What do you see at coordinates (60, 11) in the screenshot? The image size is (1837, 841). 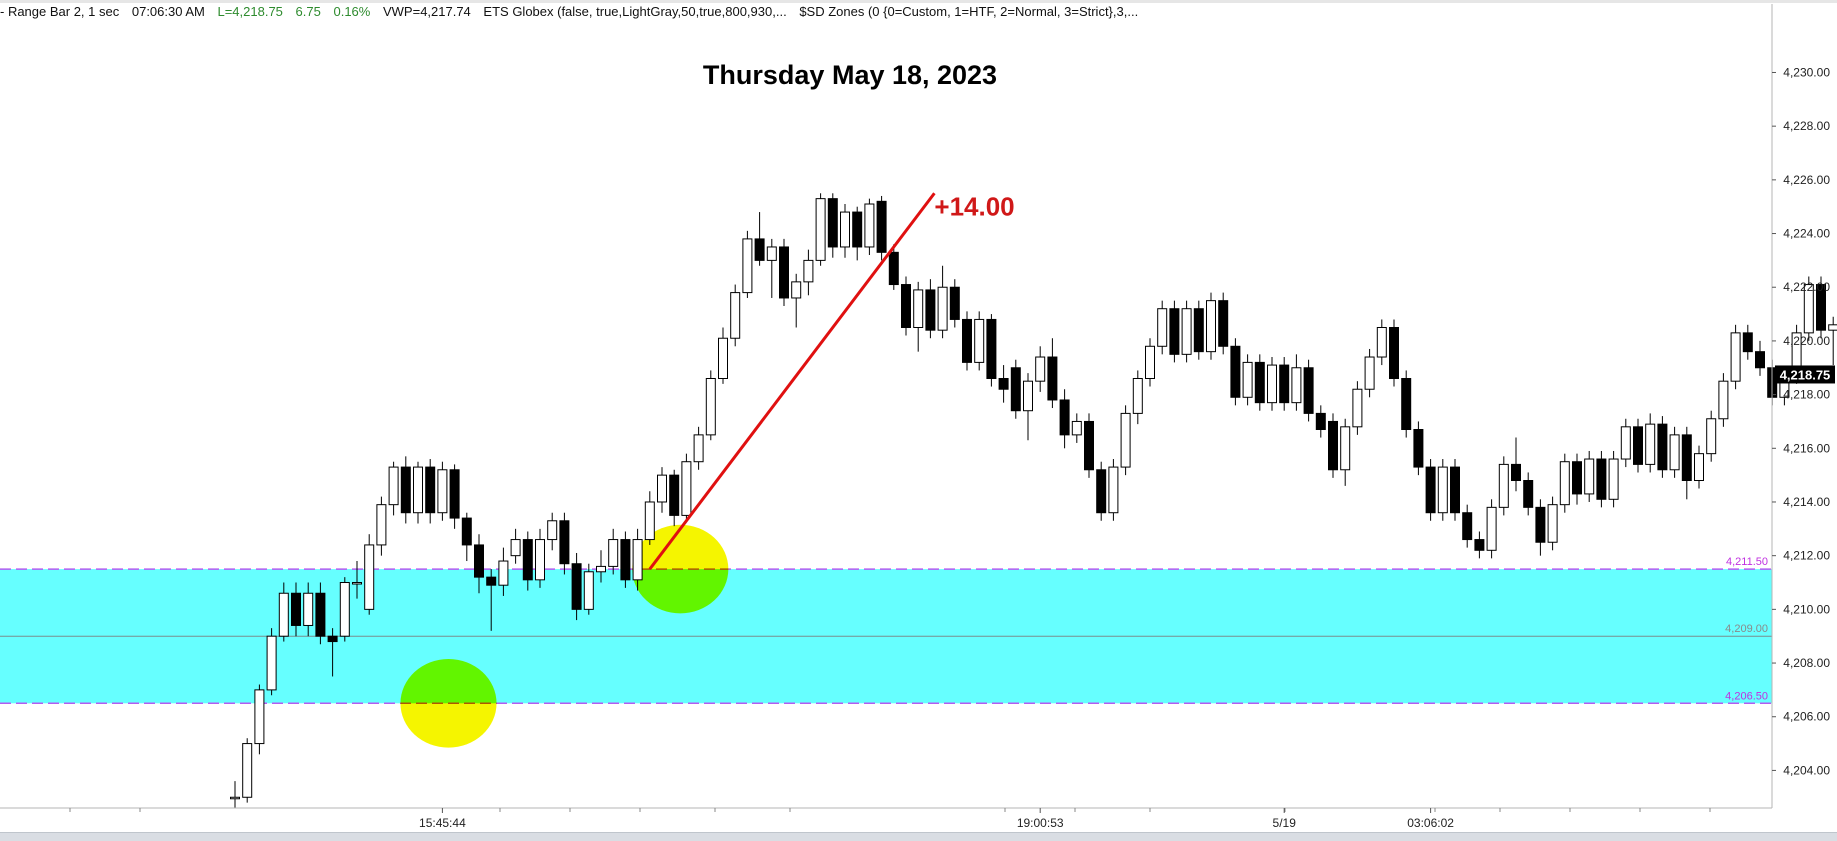 I see `instrument-label: - Range Bar 2, 1 sec` at bounding box center [60, 11].